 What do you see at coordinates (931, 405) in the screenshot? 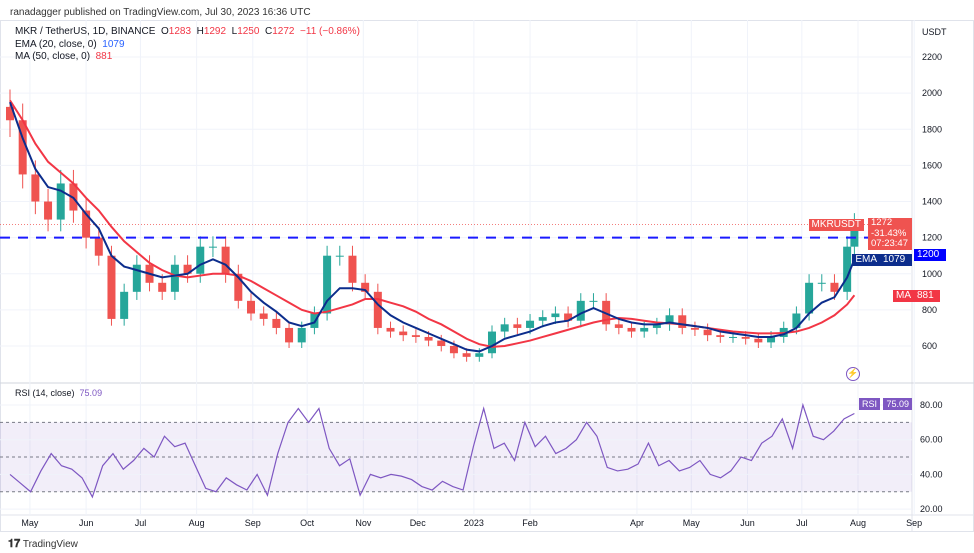
I see `rsi-y-tick-label: 80.00` at bounding box center [931, 405].